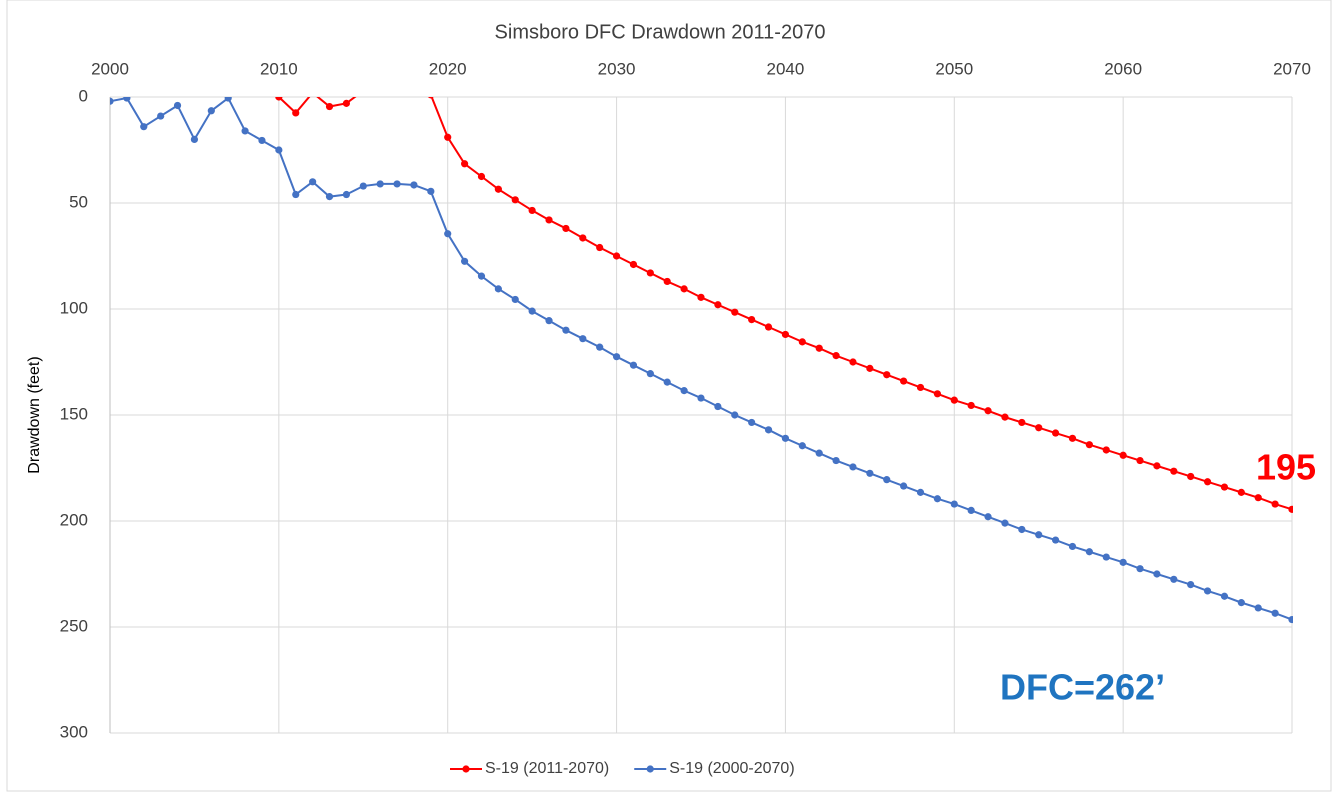 The height and width of the screenshot is (794, 1332). I want to click on annotation: 195, so click(1286, 467).